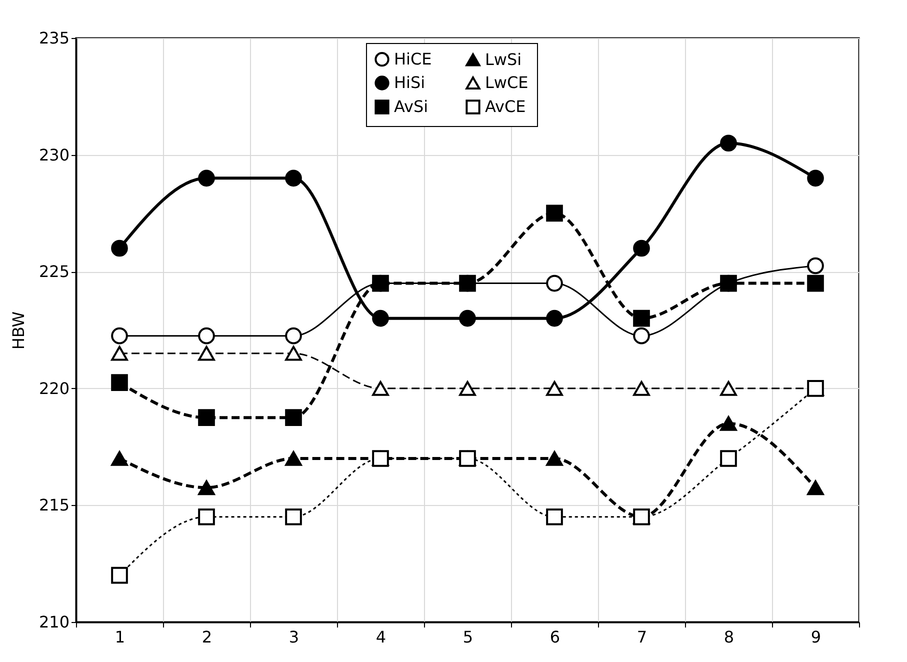  What do you see at coordinates (506, 82) in the screenshot?
I see `legend-label: LwCE` at bounding box center [506, 82].